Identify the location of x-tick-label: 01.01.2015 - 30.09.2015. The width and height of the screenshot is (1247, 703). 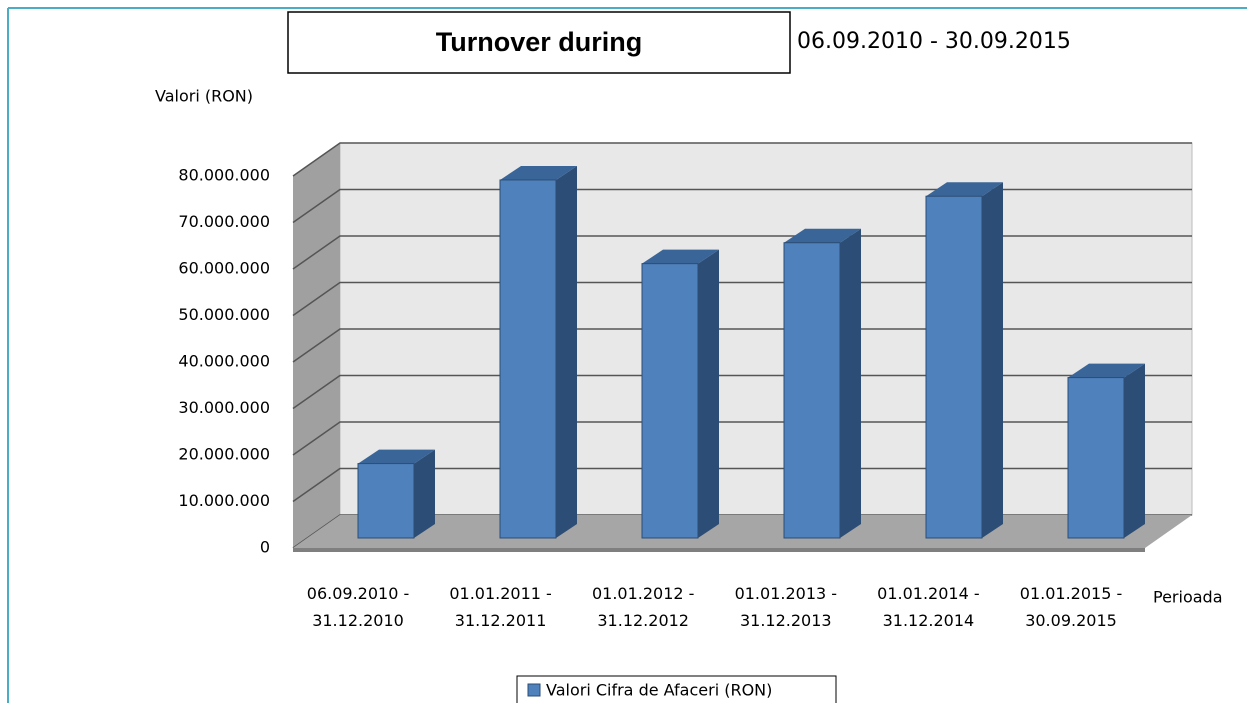
(1071, 607).